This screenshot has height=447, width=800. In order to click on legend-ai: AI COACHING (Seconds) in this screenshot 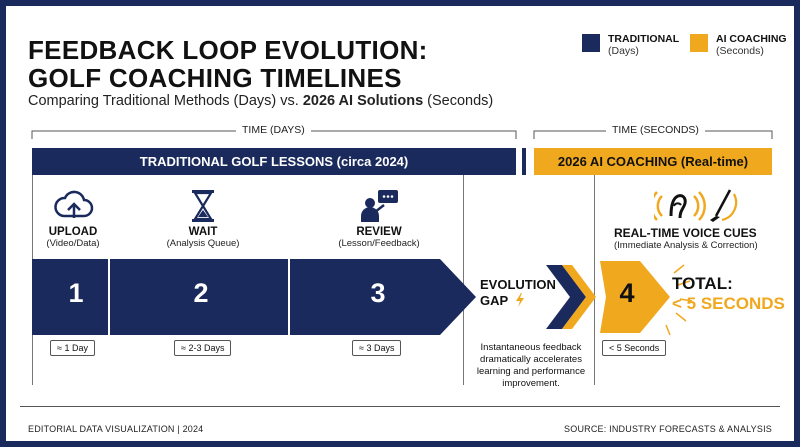, I will do `click(751, 45)`.